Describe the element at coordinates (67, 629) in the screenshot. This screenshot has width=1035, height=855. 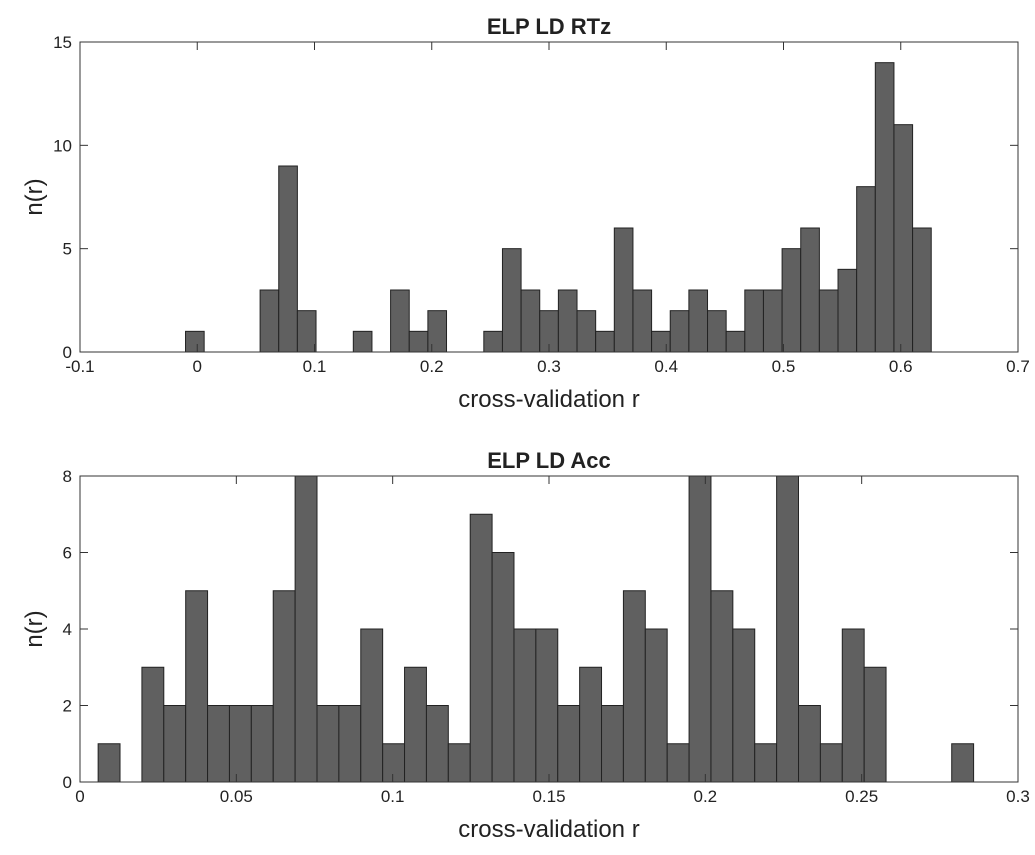
I see `y-tick-label: 4` at that location.